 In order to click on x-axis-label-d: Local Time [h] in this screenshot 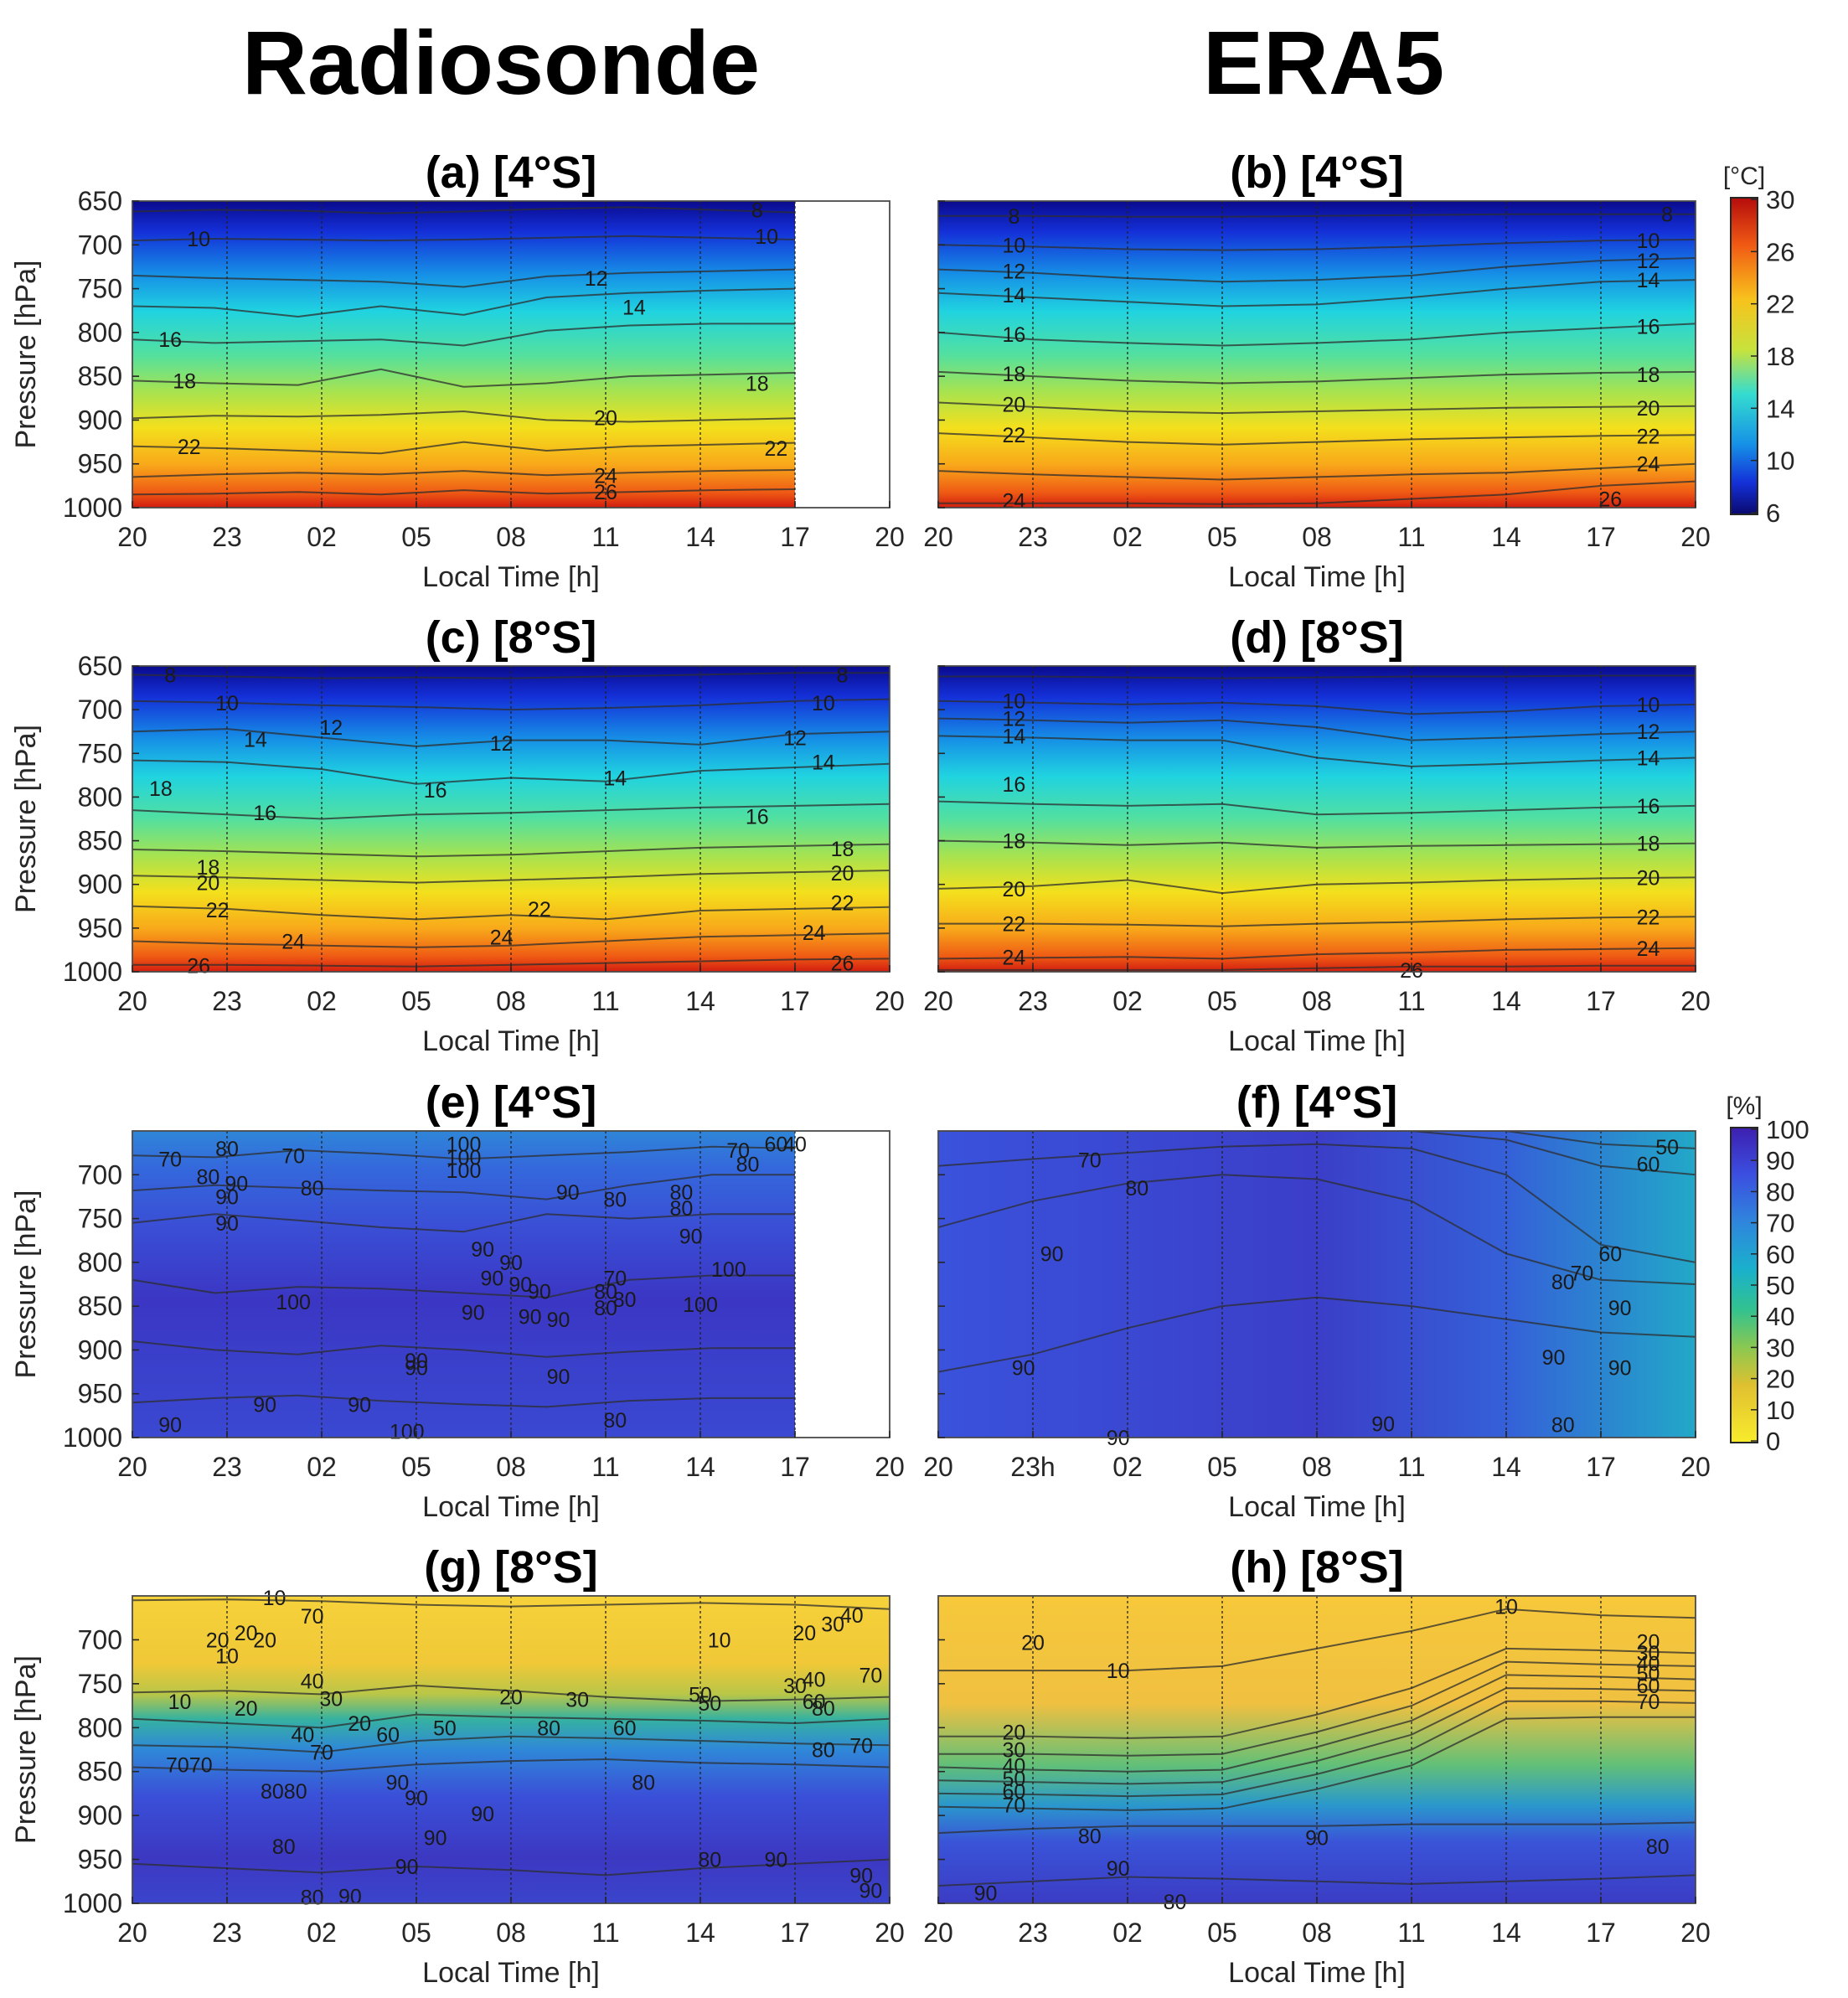, I will do `click(1317, 1041)`.